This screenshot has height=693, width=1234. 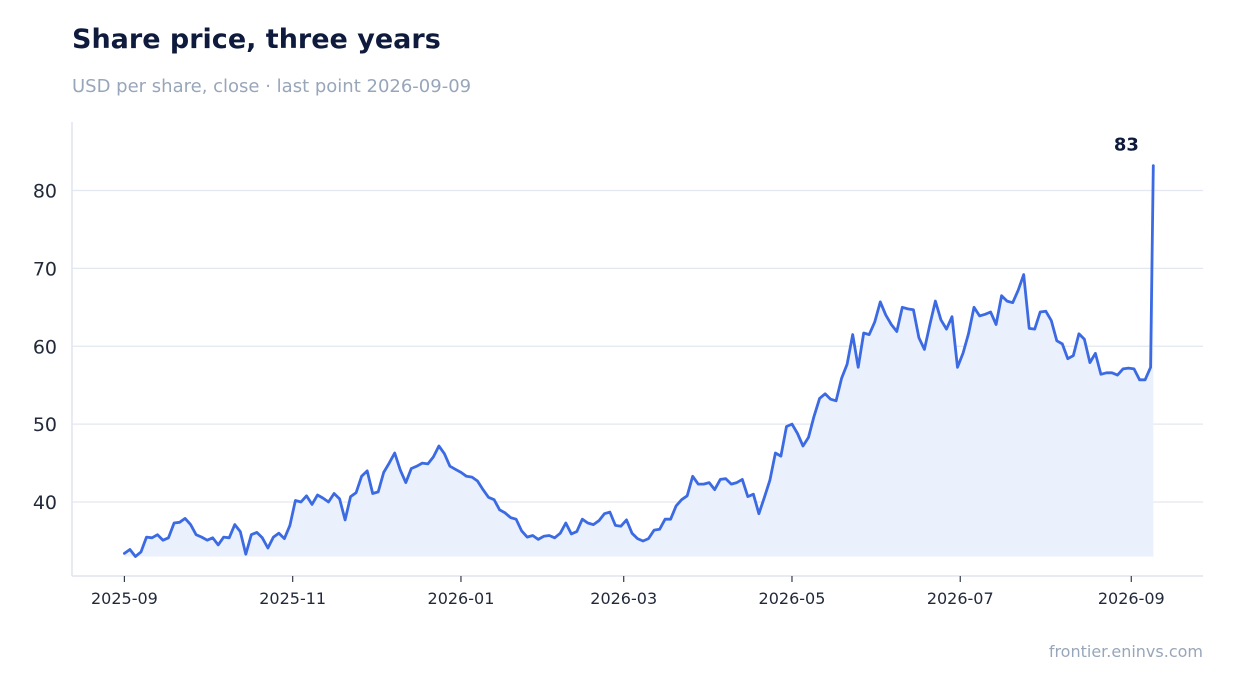 I want to click on x-tick-label: 2025-11, so click(x=292, y=598).